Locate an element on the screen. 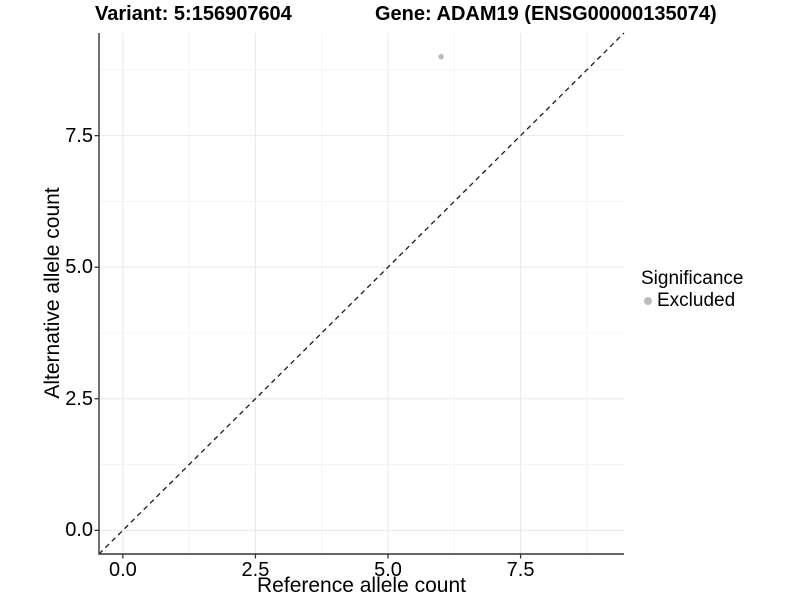 This screenshot has height=600, width=800. x-tick-label: 5.0 is located at coordinates (388, 570).